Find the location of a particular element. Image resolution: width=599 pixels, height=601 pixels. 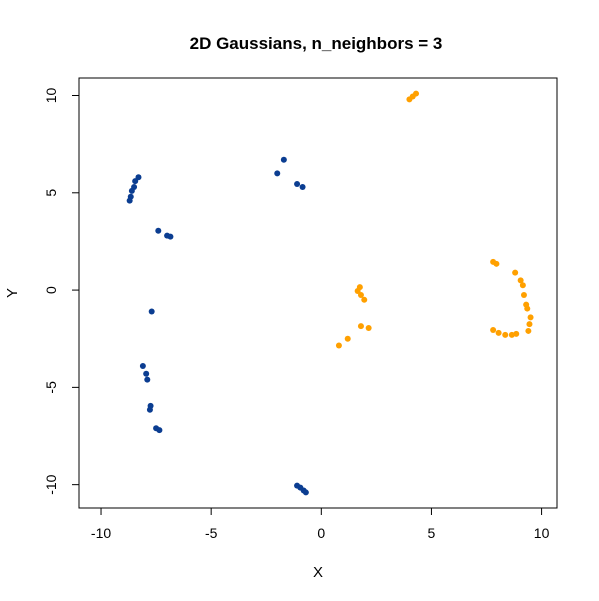

x-tick-label: 10 is located at coordinates (542, 533).